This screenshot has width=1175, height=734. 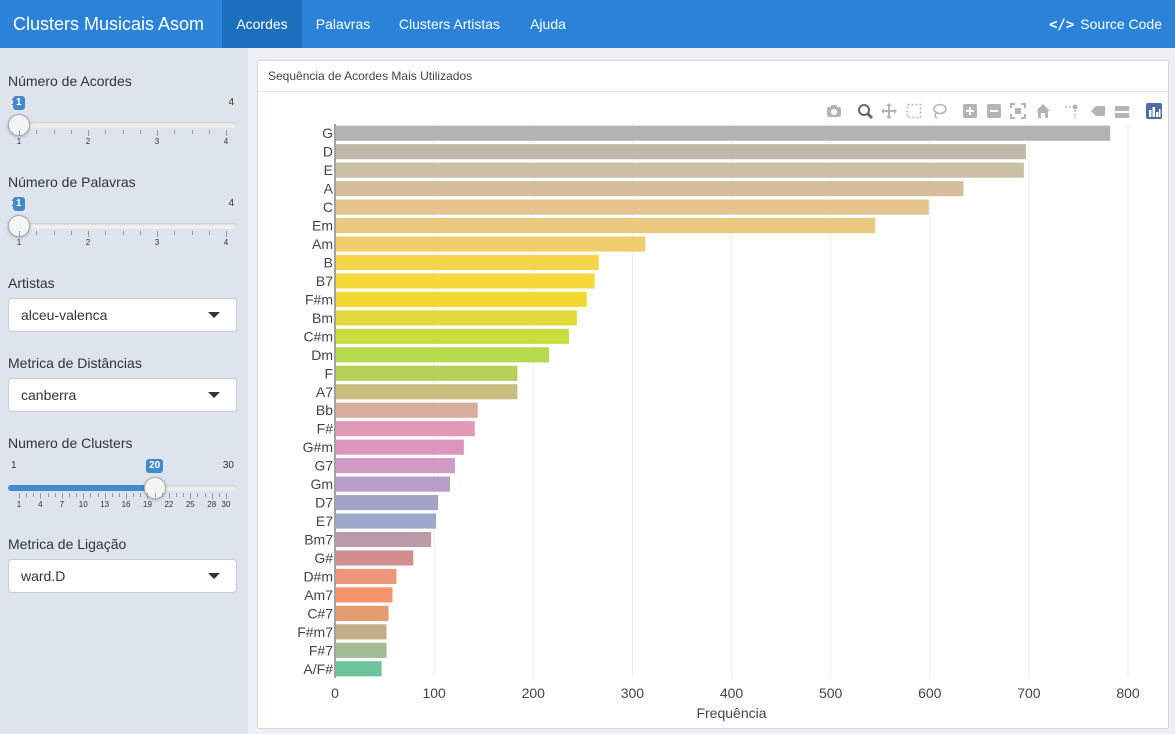 What do you see at coordinates (343, 24) in the screenshot?
I see `tab-palavras: Palavras` at bounding box center [343, 24].